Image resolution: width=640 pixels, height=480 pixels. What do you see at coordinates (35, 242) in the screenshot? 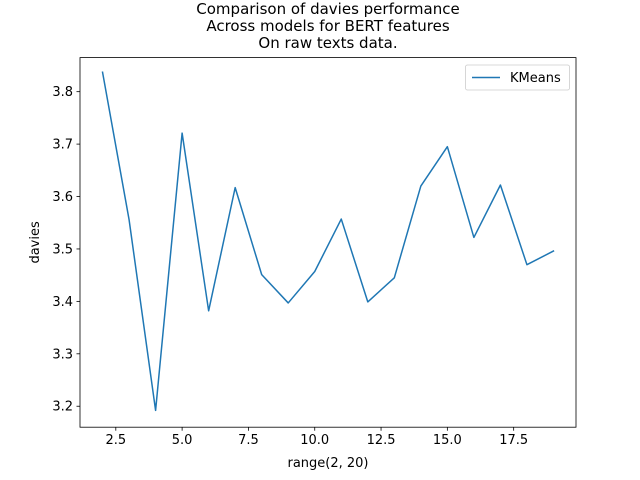
I see `y-axis-label: davies` at bounding box center [35, 242].